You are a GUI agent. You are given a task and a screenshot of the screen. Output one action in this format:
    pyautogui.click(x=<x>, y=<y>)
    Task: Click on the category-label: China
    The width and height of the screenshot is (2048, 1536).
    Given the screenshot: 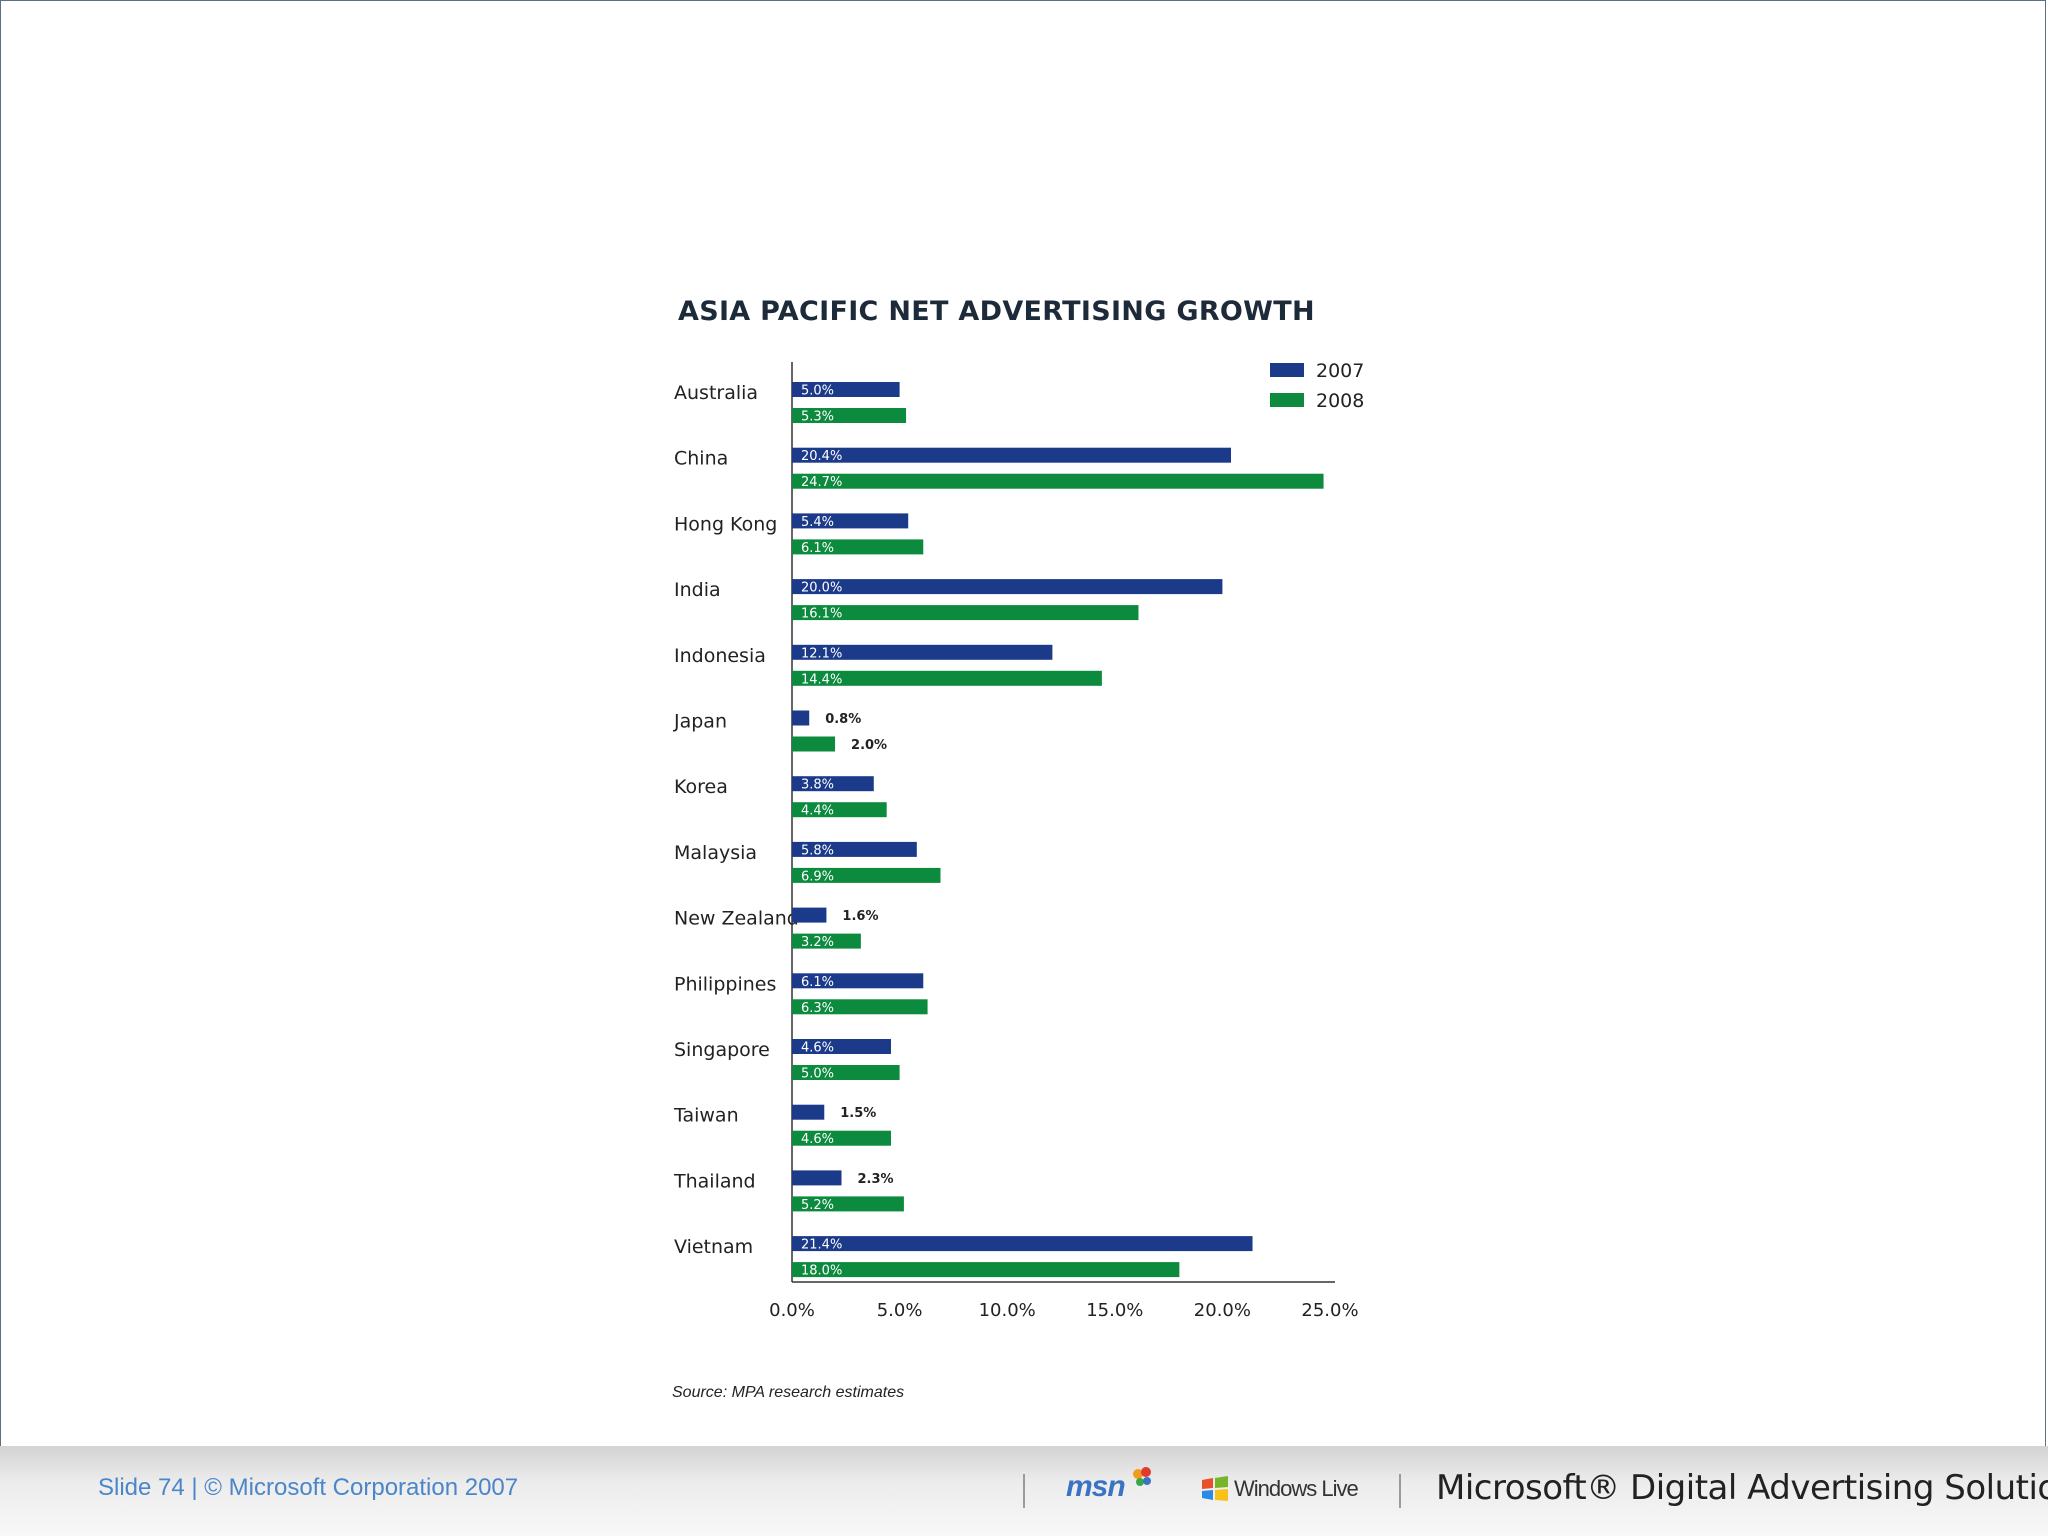 What is the action you would take?
    pyautogui.click(x=701, y=459)
    